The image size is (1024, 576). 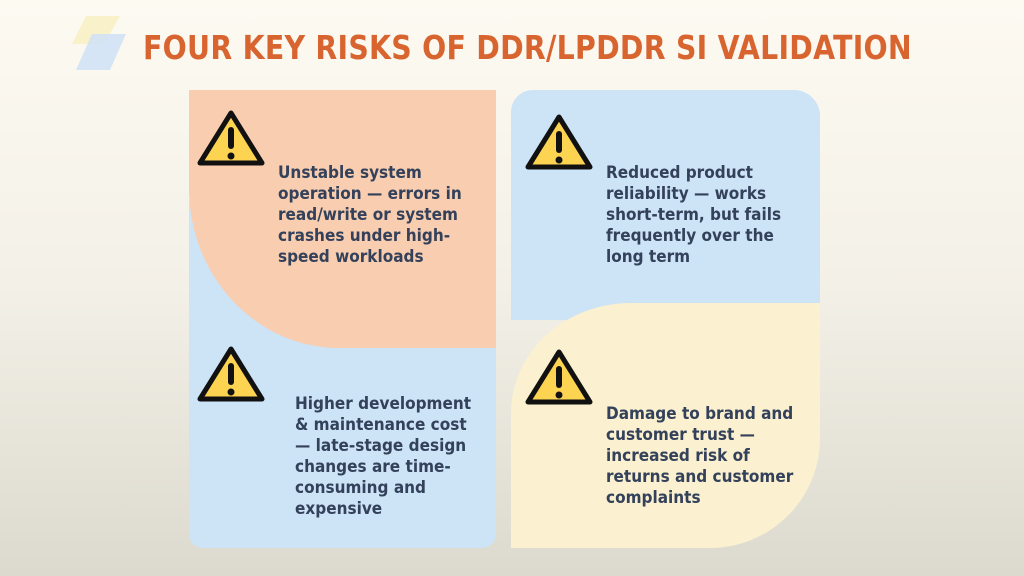 I want to click on text-line: long term, so click(x=648, y=257).